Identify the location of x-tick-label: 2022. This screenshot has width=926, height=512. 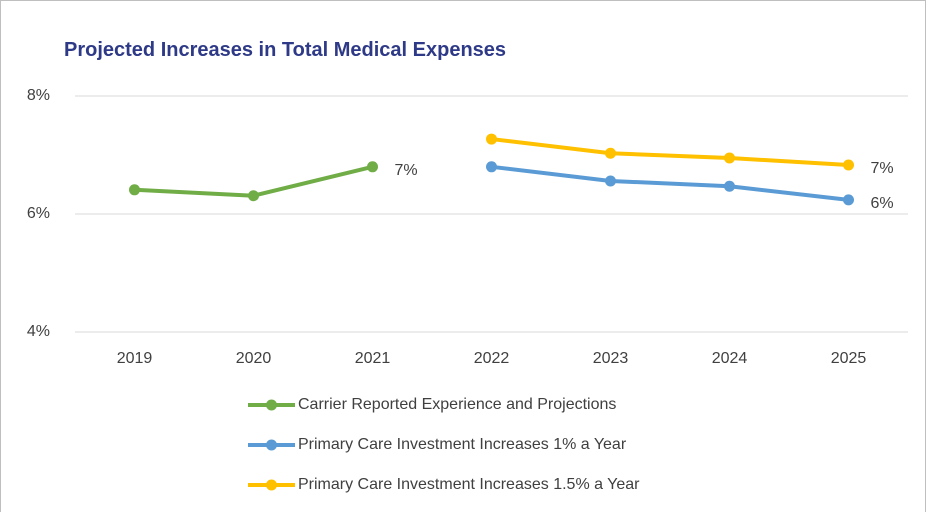
(492, 358).